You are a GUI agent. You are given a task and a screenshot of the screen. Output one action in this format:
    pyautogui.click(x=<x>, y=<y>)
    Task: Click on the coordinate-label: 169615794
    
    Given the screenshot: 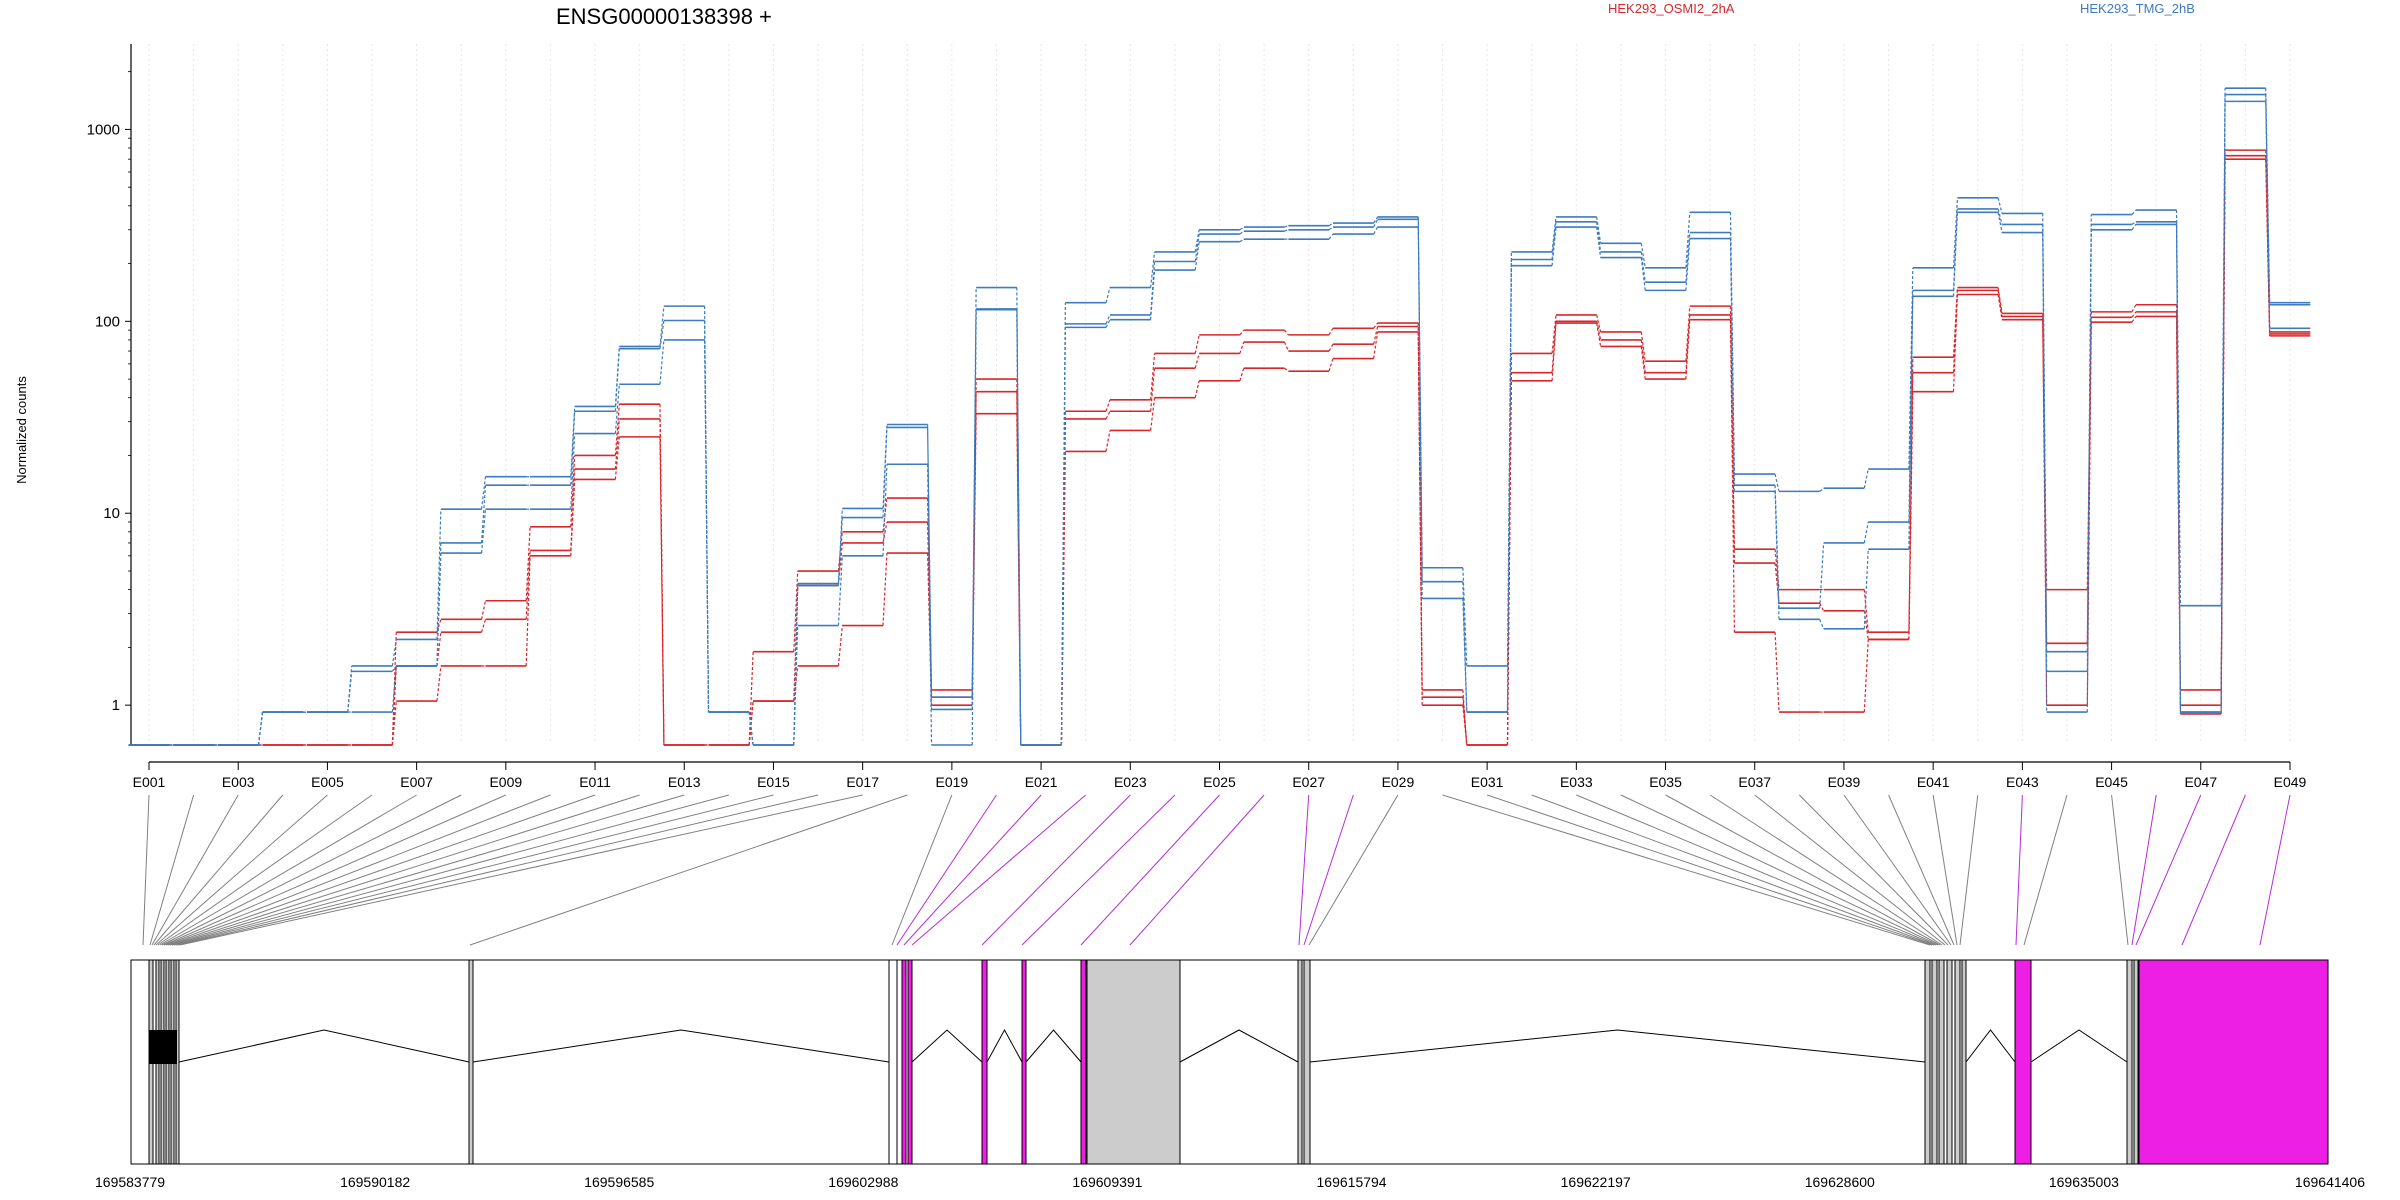 What is the action you would take?
    pyautogui.click(x=1352, y=1182)
    